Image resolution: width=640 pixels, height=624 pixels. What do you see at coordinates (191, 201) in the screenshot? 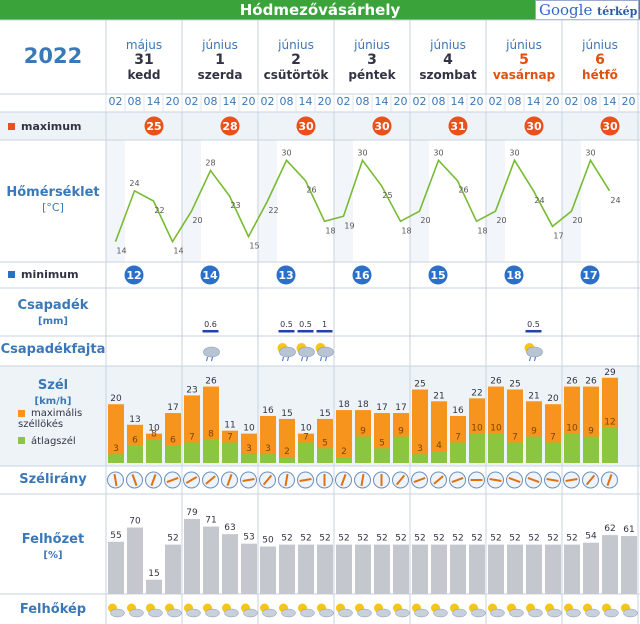
I see `night-shade` at bounding box center [191, 201].